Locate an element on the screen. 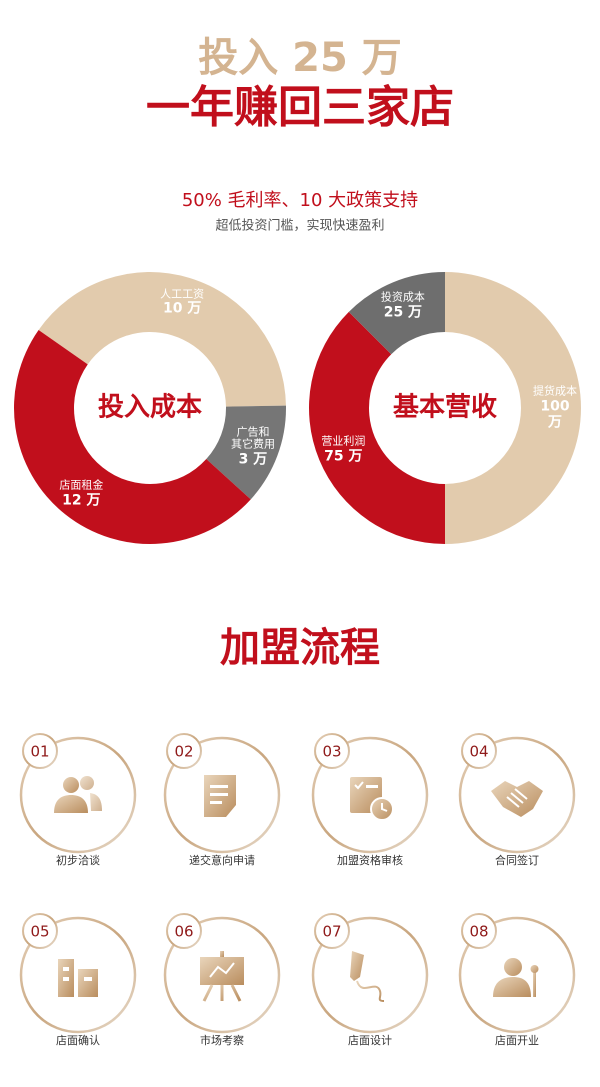 The image size is (600, 1087). slice-label: 店面租金 12 万 is located at coordinates (81, 493).